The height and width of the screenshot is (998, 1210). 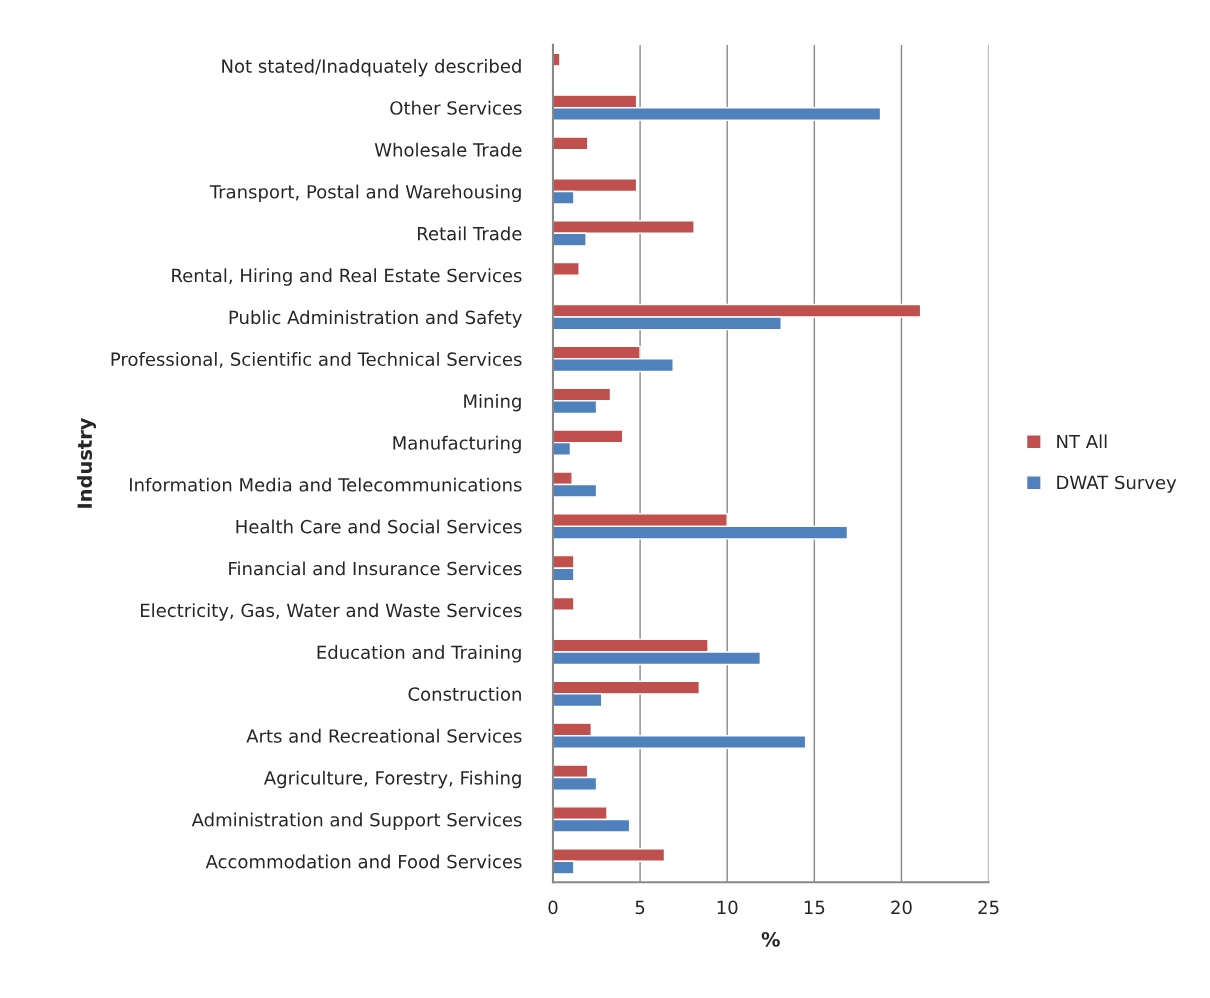 What do you see at coordinates (363, 861) in the screenshot?
I see `y-tick-label: Accommodation and Food Services` at bounding box center [363, 861].